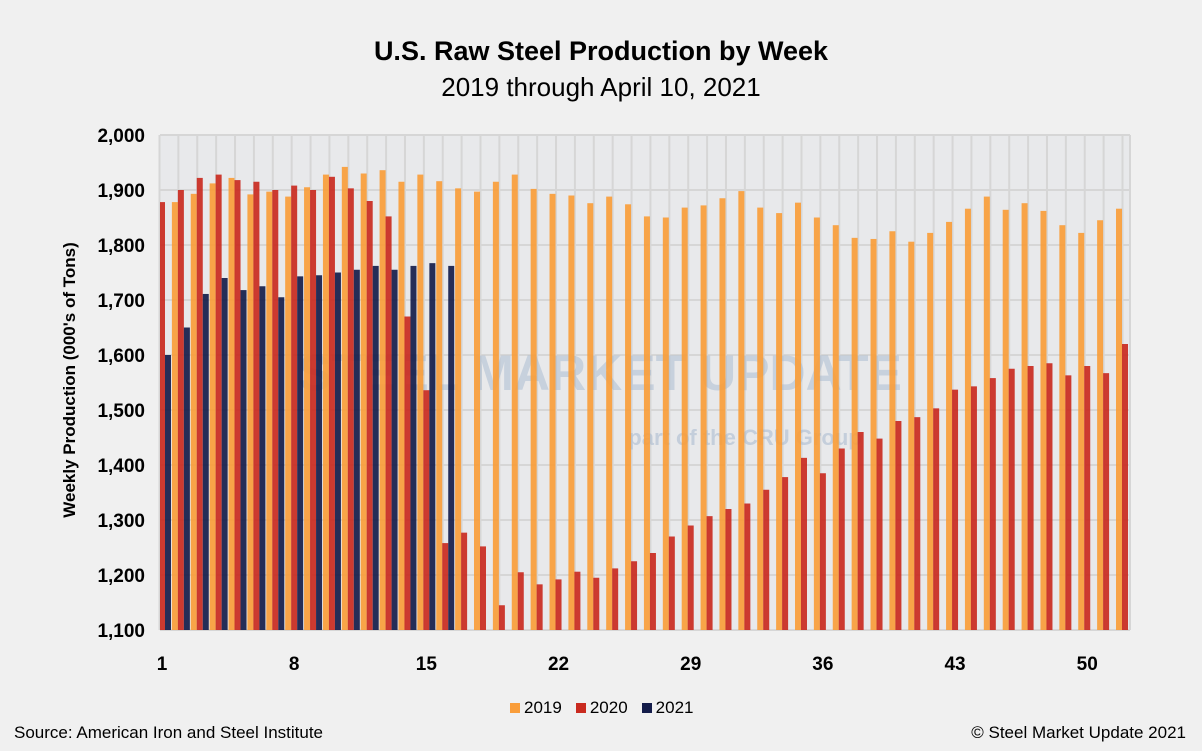 This screenshot has height=751, width=1202. Describe the element at coordinates (690, 664) in the screenshot. I see `x-tick-label: 29` at that location.